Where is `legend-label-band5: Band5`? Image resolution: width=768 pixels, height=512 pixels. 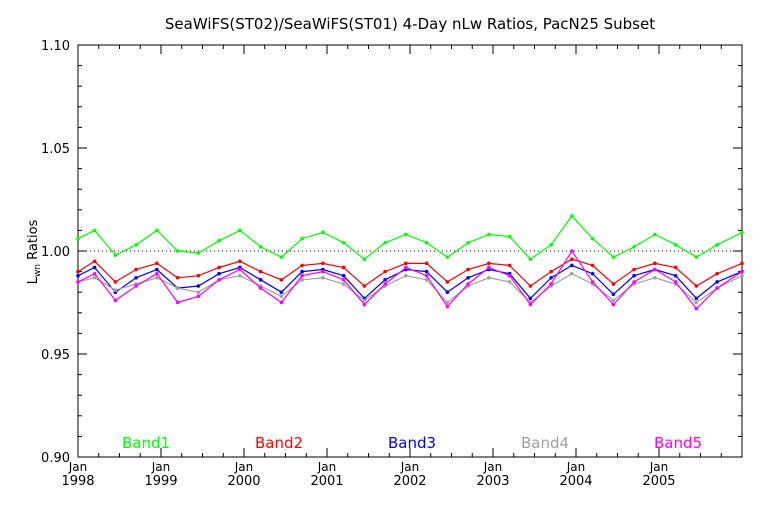 legend-label-band5: Band5 is located at coordinates (678, 443).